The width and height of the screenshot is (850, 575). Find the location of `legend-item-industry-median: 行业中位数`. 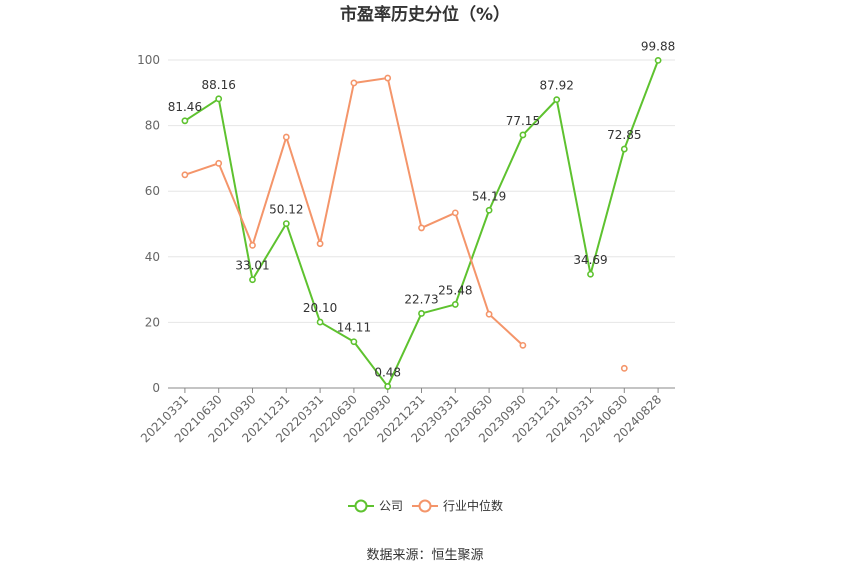

legend-item-industry-median: 行业中位数 is located at coordinates (457, 505).